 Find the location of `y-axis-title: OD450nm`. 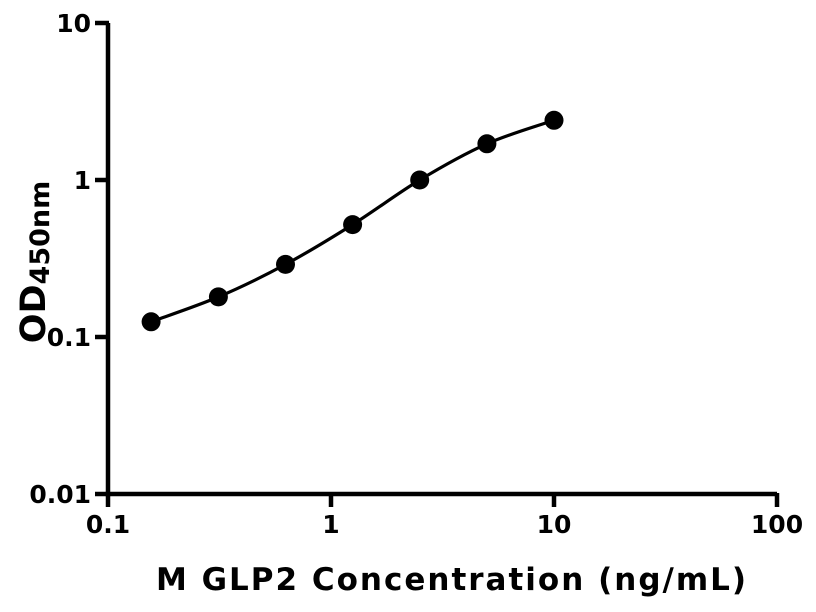

y-axis-title: OD450nm is located at coordinates (35, 262).